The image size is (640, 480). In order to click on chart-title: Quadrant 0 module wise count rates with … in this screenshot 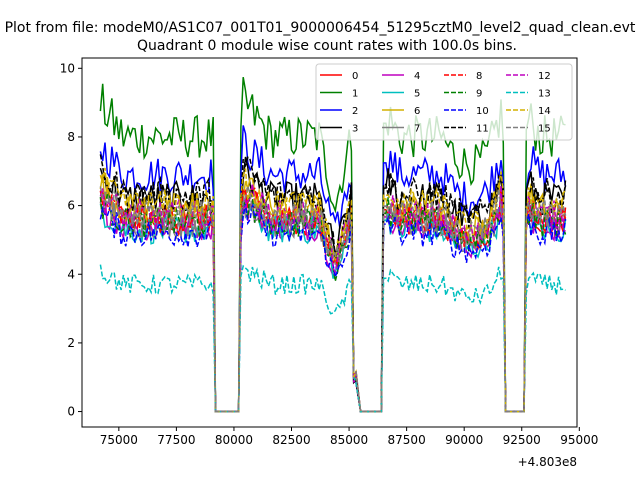, I will do `click(327, 46)`.